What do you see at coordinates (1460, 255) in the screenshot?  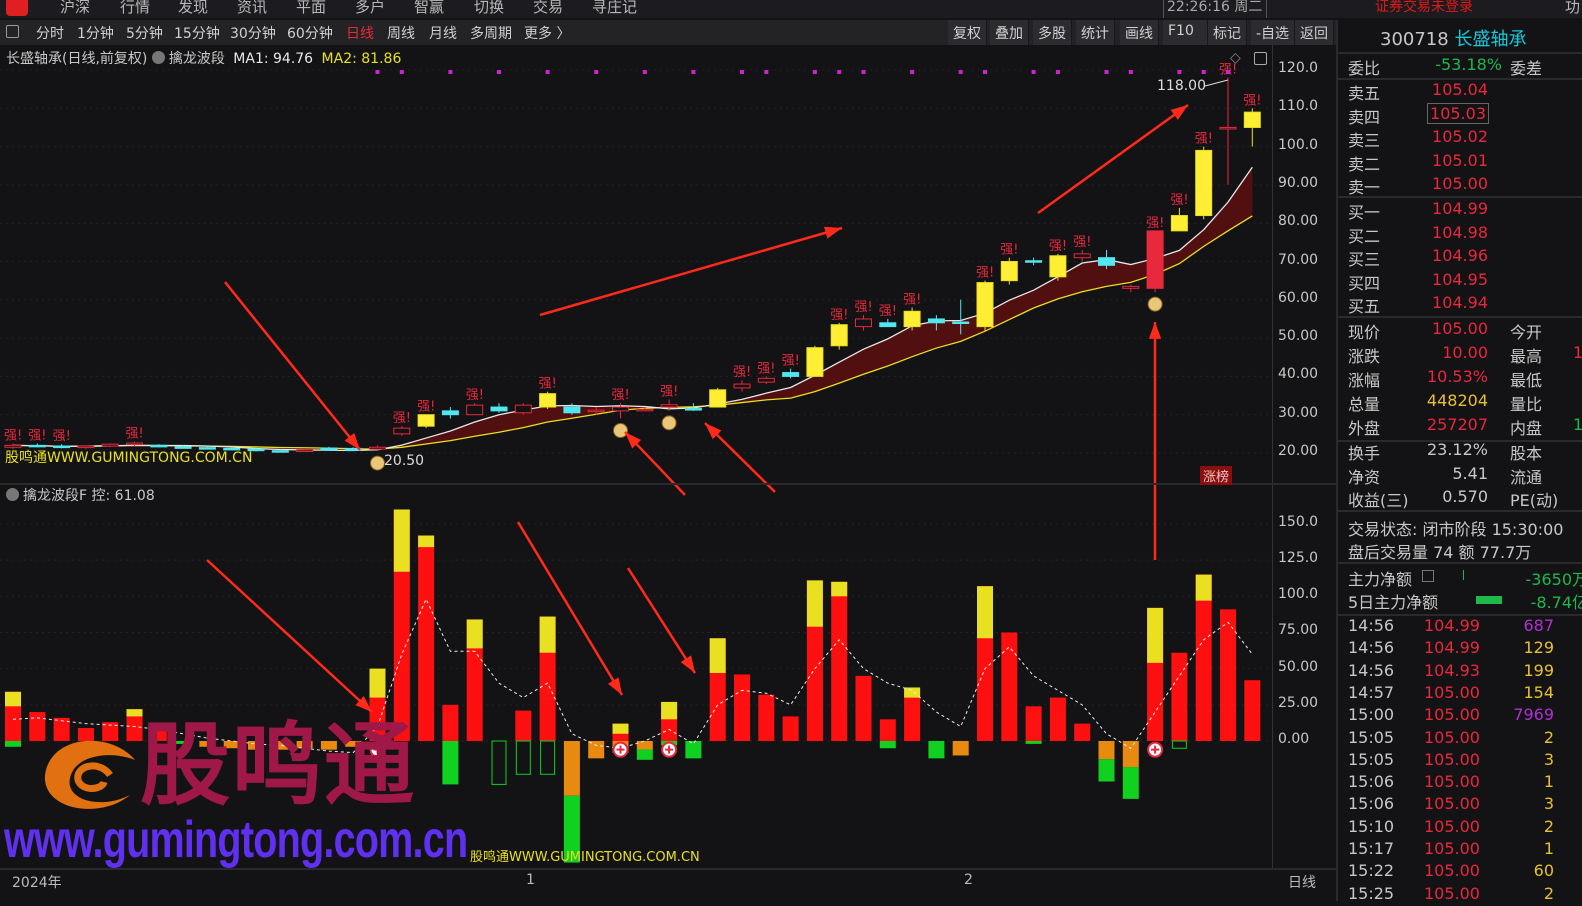 I see `bid-price: 104.96` at bounding box center [1460, 255].